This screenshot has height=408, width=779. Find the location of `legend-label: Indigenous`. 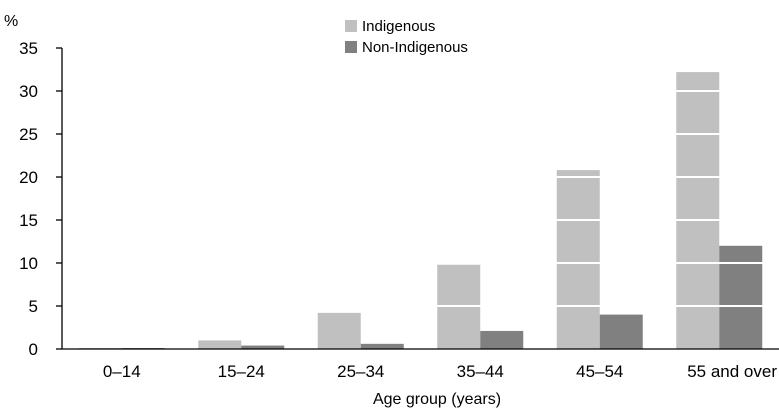

legend-label: Indigenous is located at coordinates (398, 26).